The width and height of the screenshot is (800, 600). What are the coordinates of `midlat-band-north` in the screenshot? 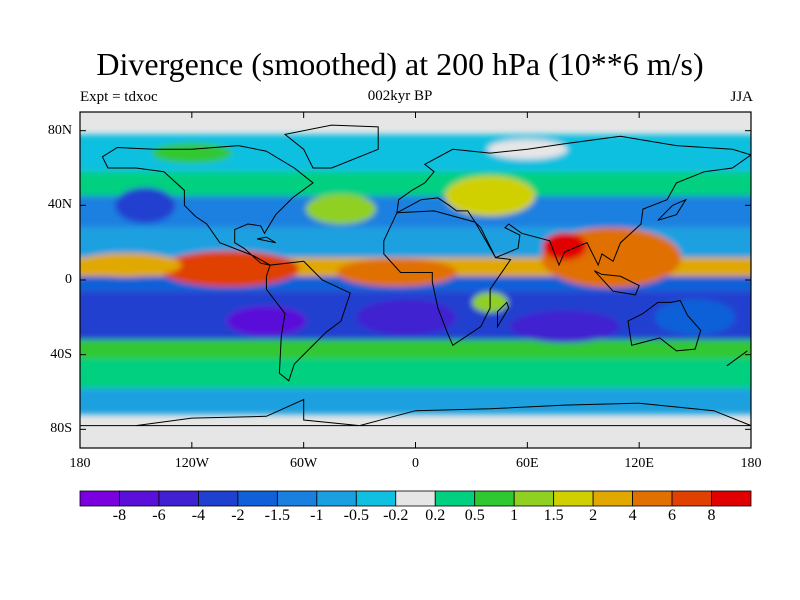 It's located at (415, 183).